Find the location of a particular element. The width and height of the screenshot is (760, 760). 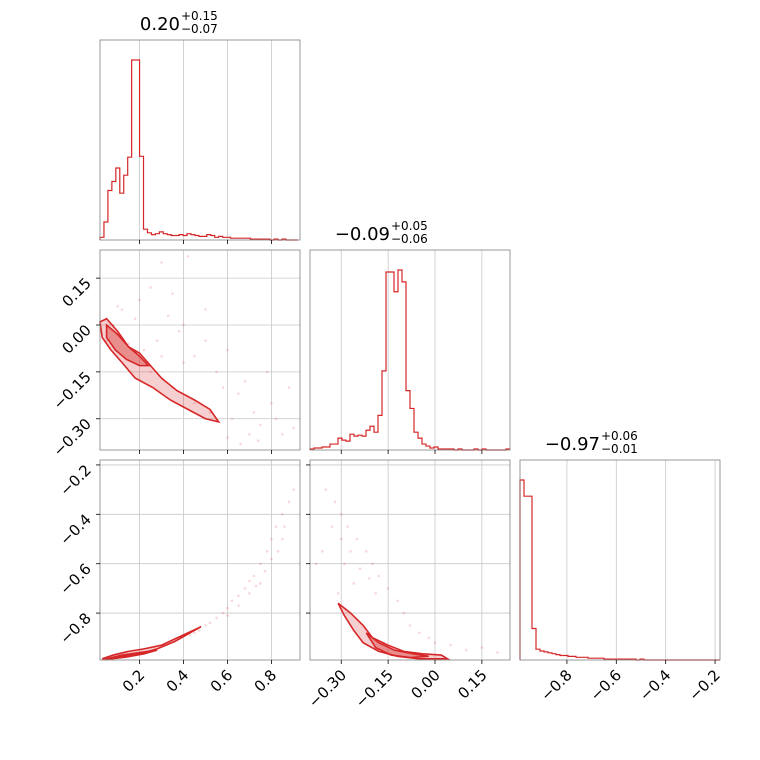

x-tick-label: −0.2 is located at coordinates (704, 685).